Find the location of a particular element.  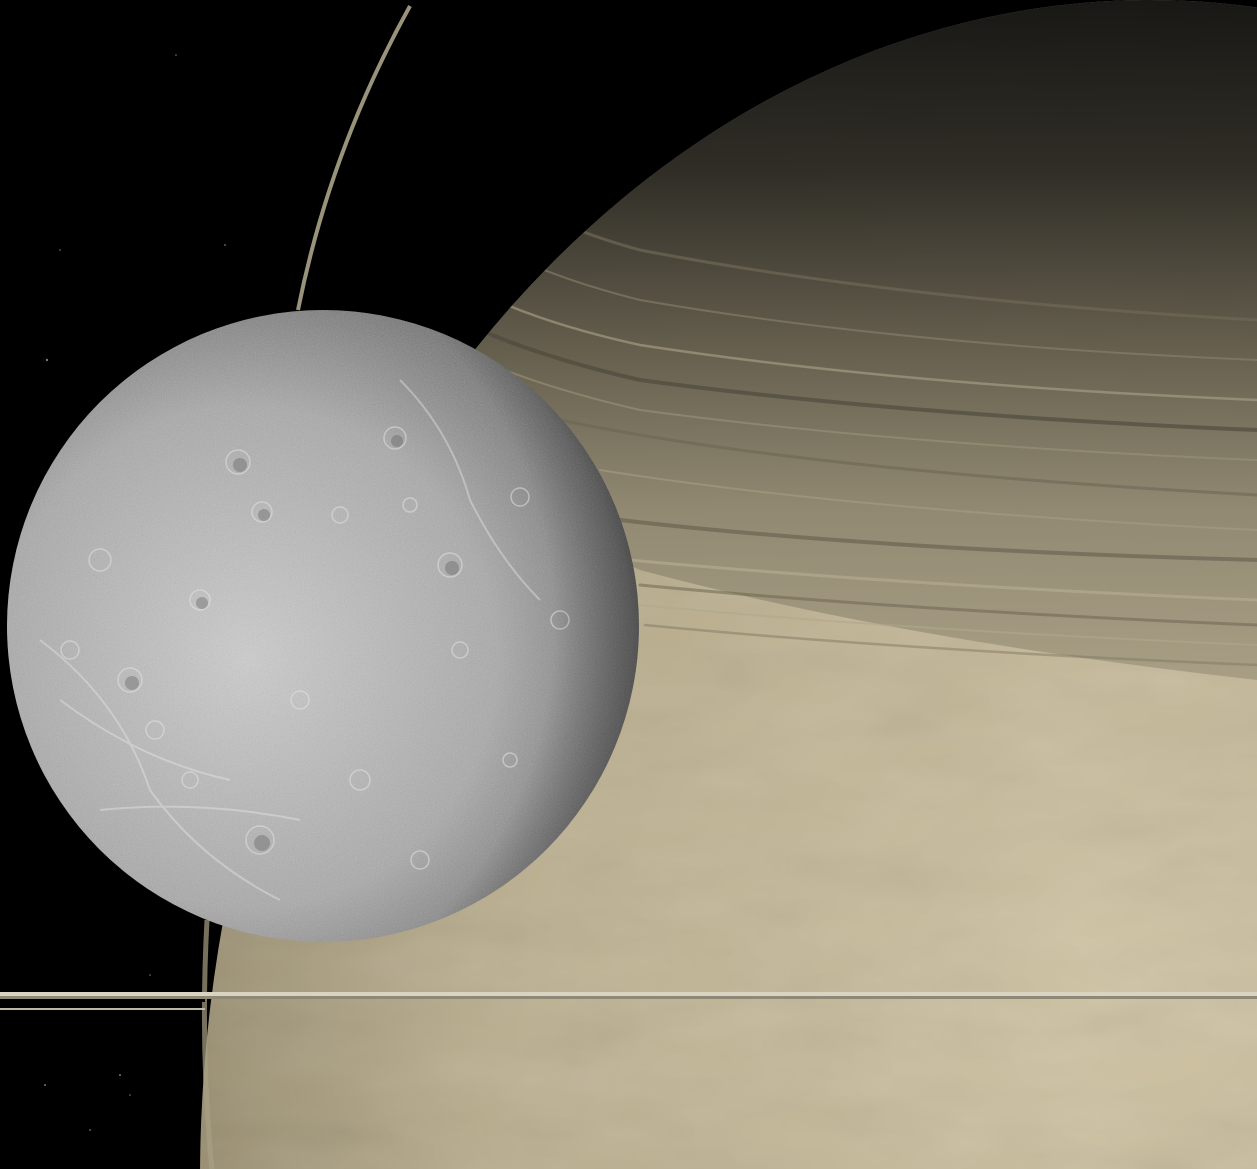

stars is located at coordinates (135, 592).